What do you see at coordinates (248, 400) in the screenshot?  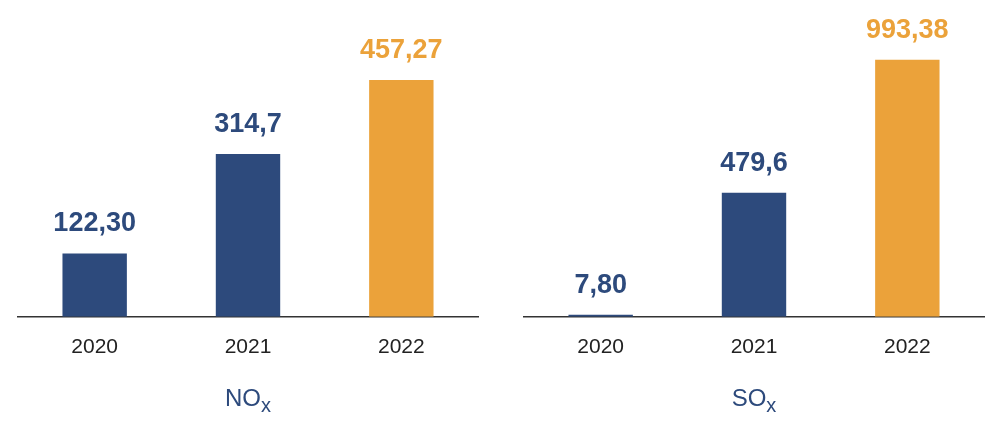 I see `x-axis-title: NO$_{x}$` at bounding box center [248, 400].